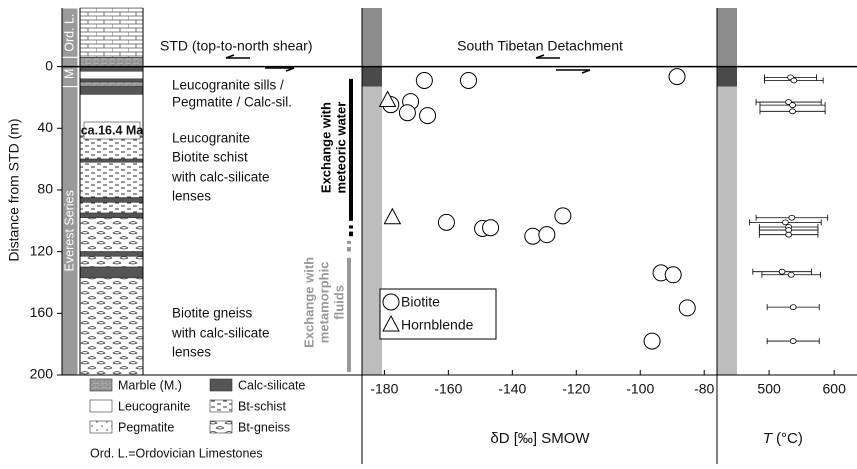 This screenshot has width=857, height=469. What do you see at coordinates (437, 325) in the screenshot?
I see `legend-label: Hornblende` at bounding box center [437, 325].